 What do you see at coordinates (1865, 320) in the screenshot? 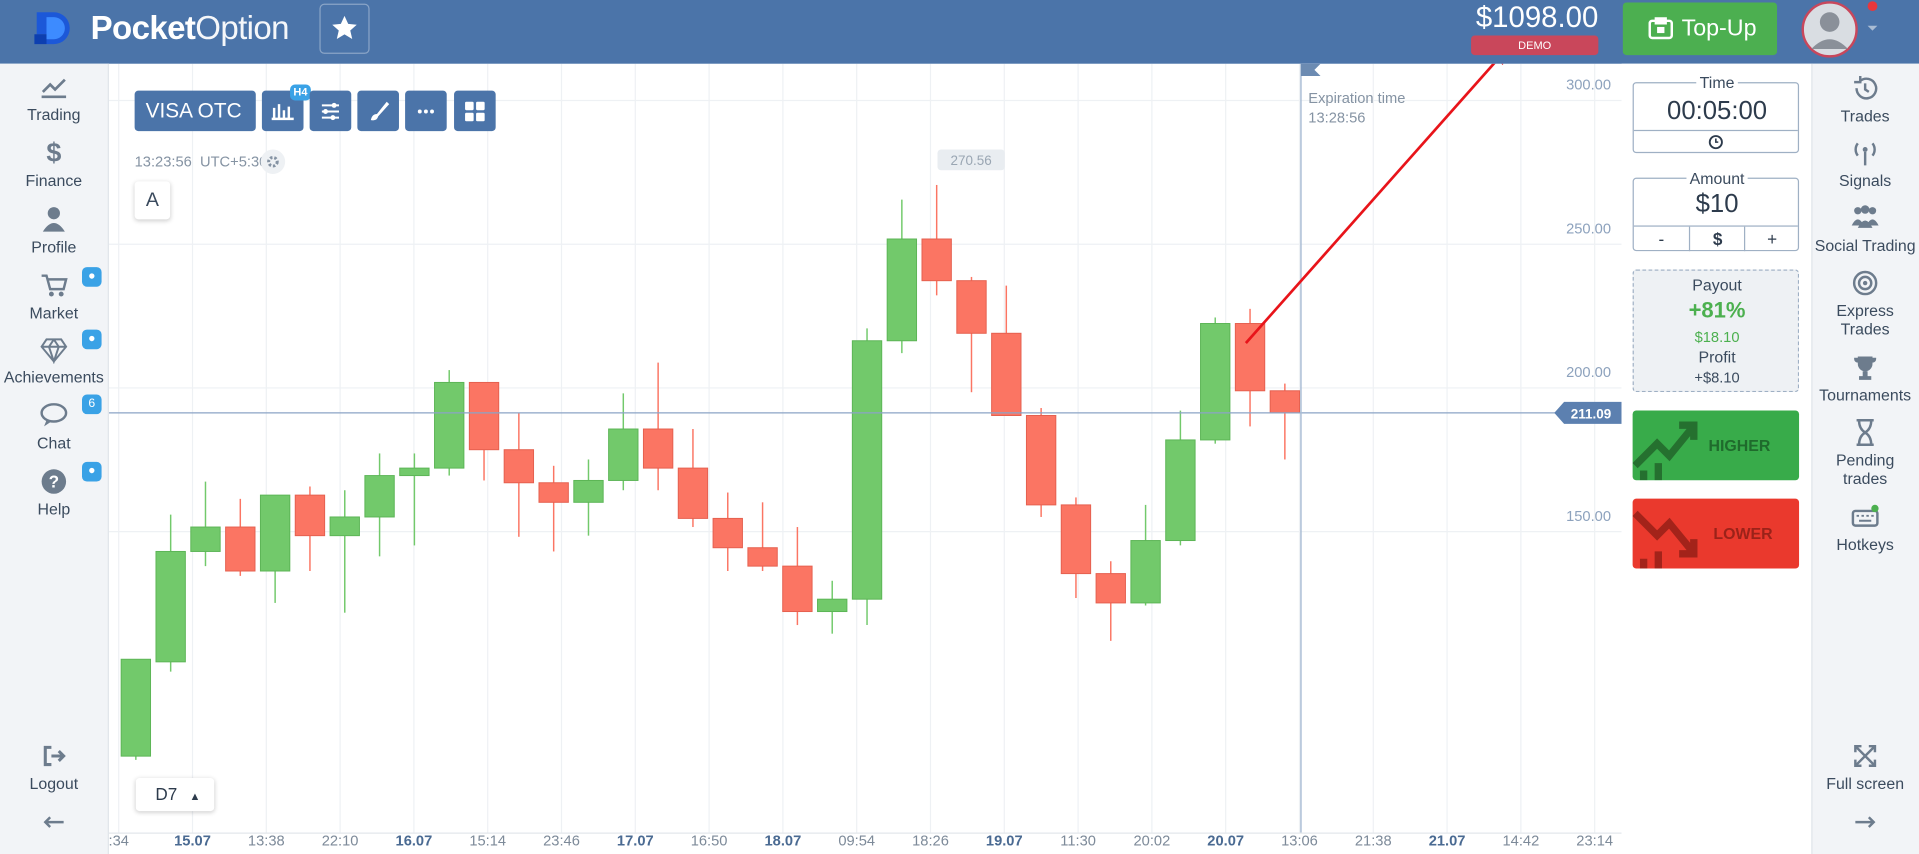
I see `nav-item: Express Trades` at bounding box center [1865, 320].